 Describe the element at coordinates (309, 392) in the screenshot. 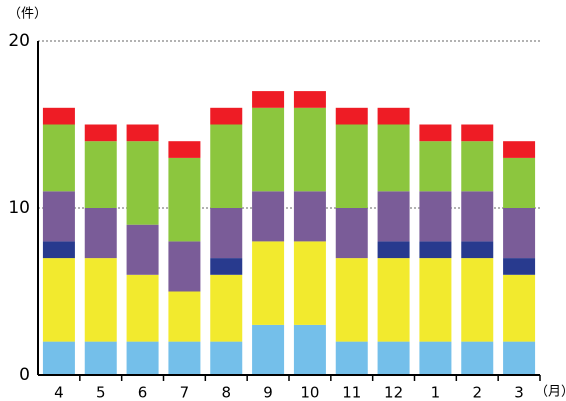

I see `x-tick-label: 10` at that location.